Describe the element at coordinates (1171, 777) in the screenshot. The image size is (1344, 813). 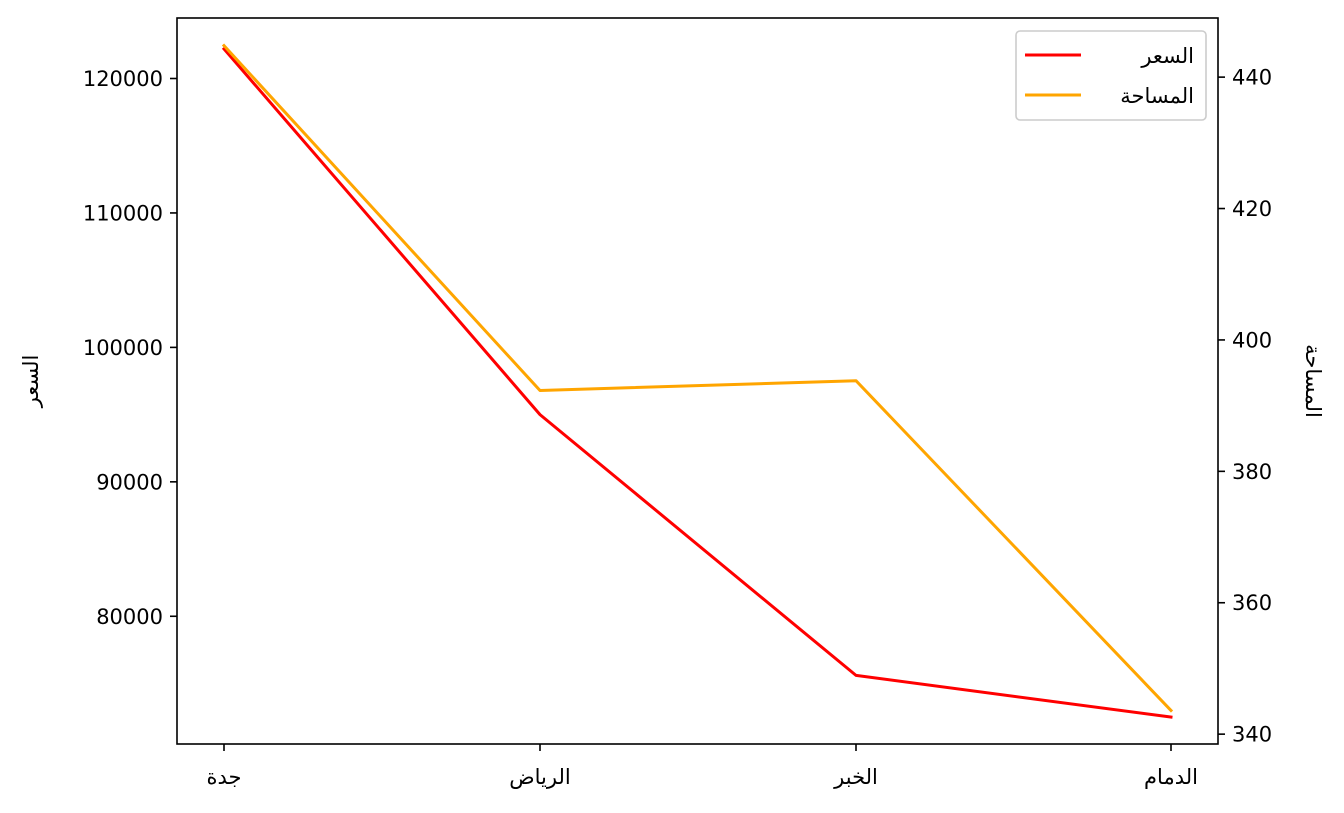
I see `x-tick-label: الدمام` at that location.